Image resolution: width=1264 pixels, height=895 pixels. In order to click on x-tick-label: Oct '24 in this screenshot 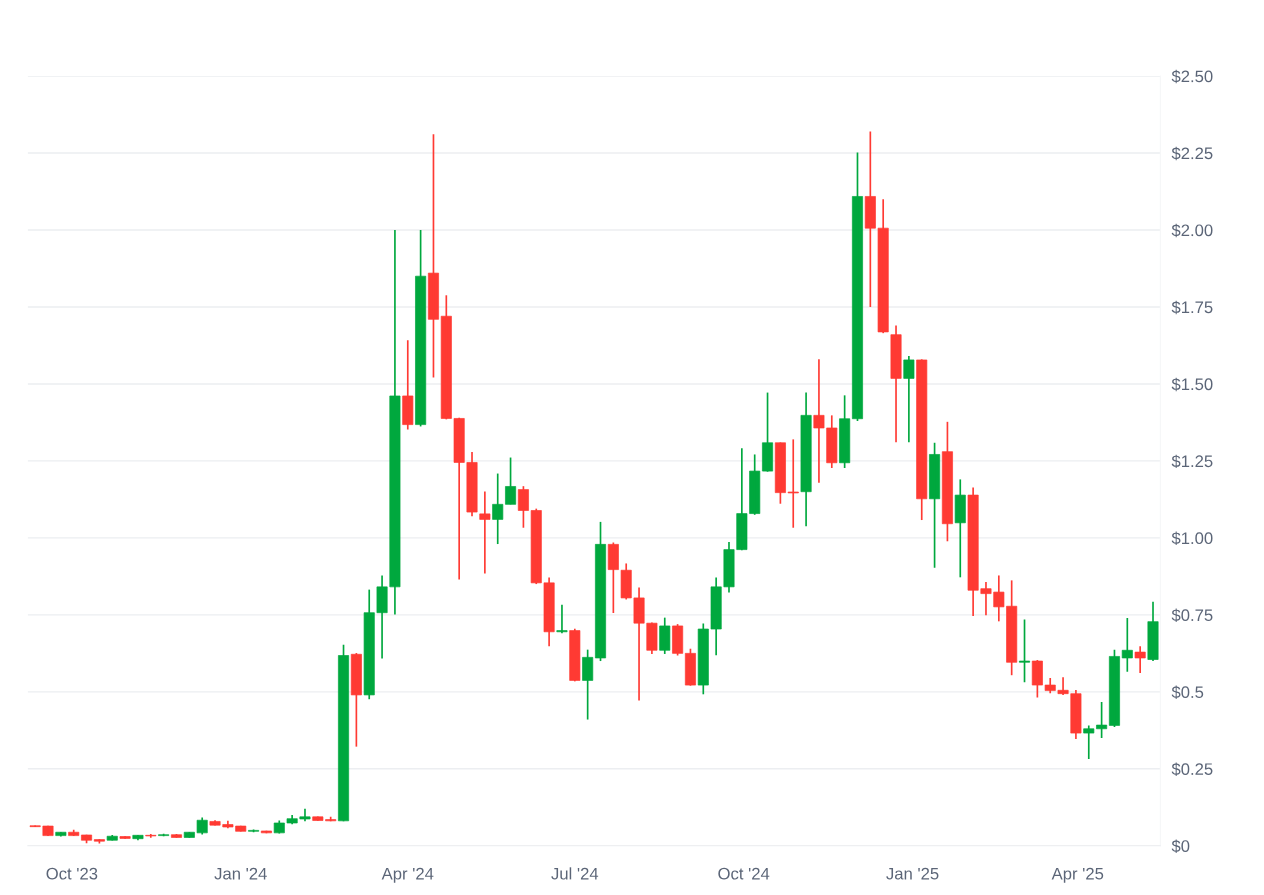, I will do `click(744, 873)`.